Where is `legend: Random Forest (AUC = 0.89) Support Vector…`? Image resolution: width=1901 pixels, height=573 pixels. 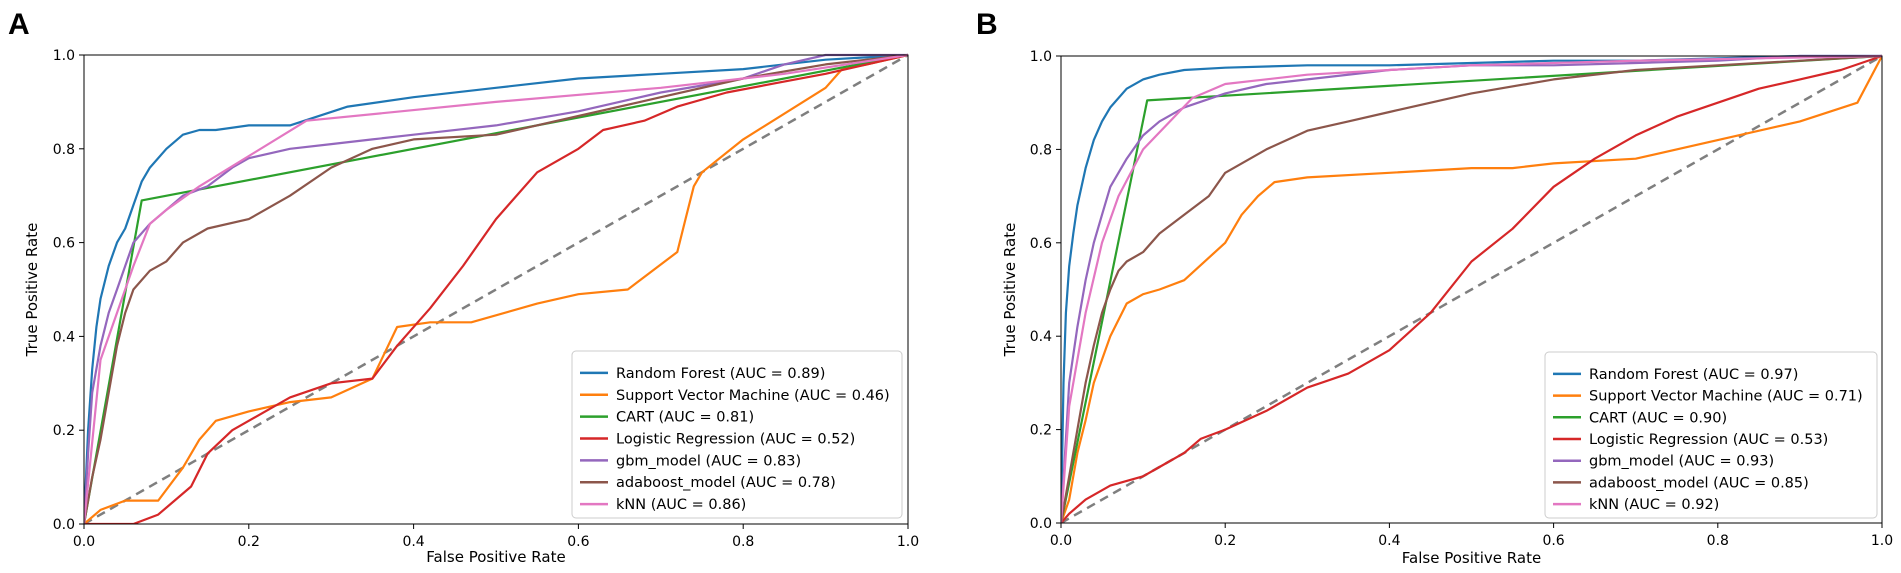 legend: Random Forest (AUC = 0.89) Support Vector… is located at coordinates (737, 434).